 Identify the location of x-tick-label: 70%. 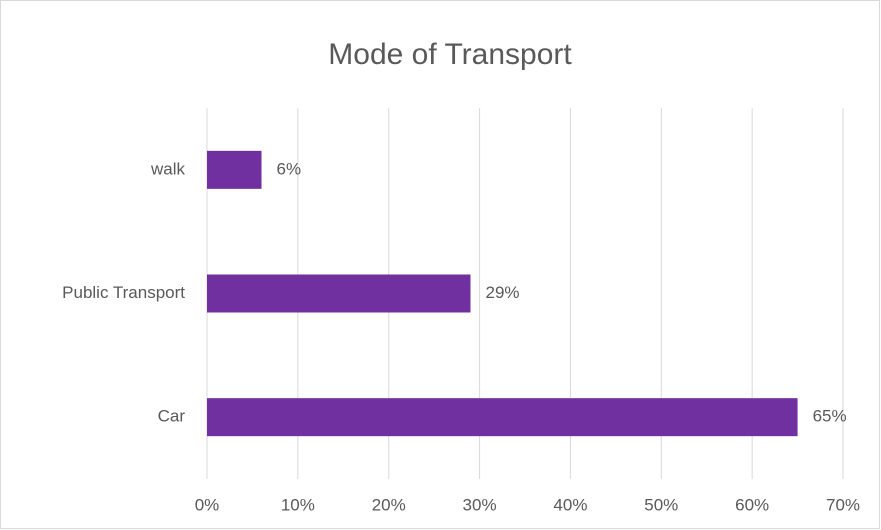
(843, 504).